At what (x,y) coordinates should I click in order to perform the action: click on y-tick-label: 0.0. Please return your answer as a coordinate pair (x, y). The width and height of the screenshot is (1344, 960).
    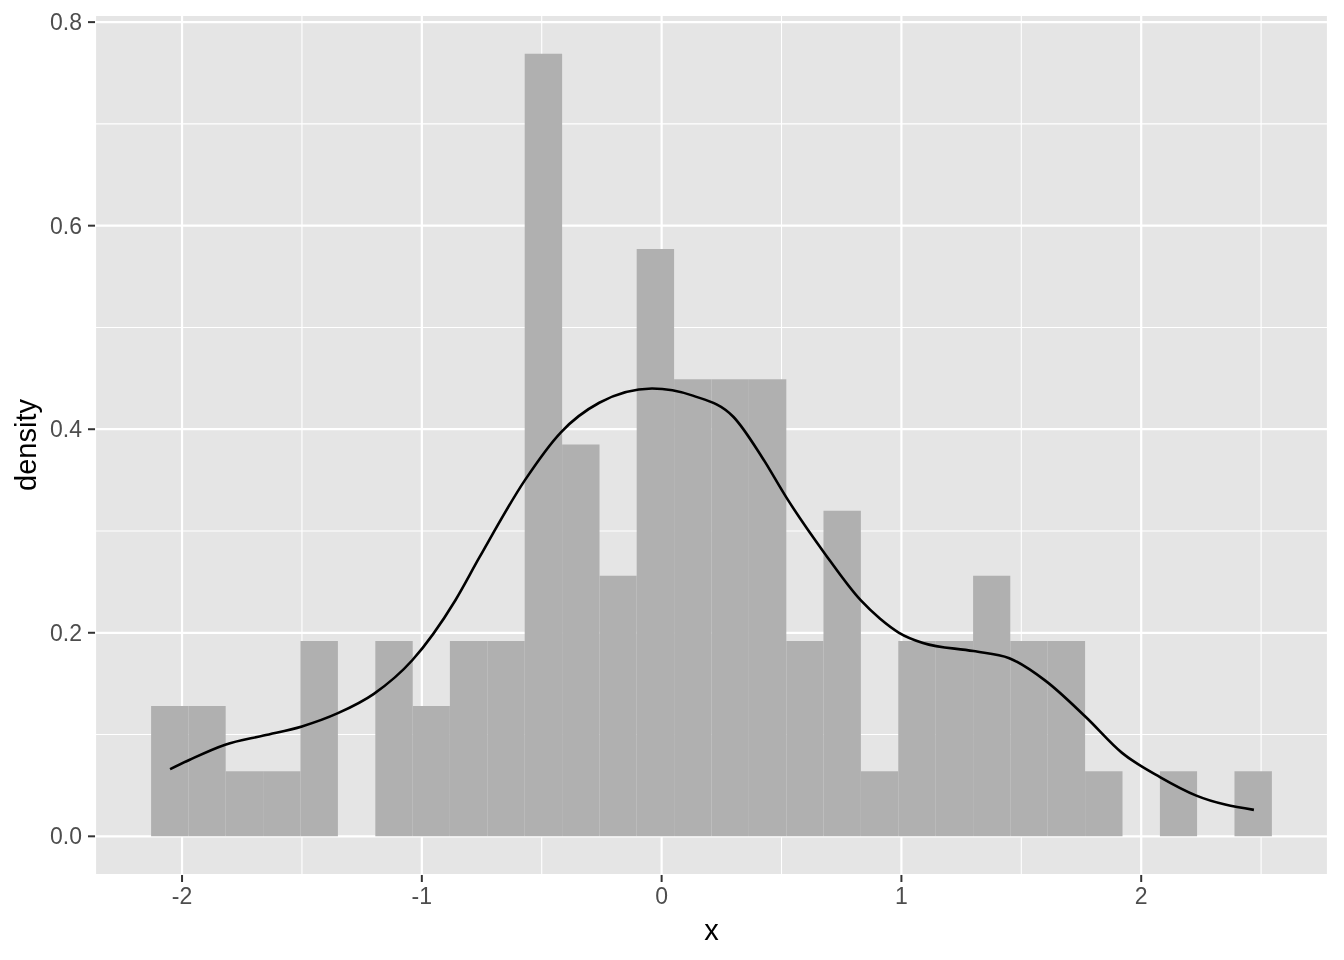
    Looking at the image, I should click on (66, 836).